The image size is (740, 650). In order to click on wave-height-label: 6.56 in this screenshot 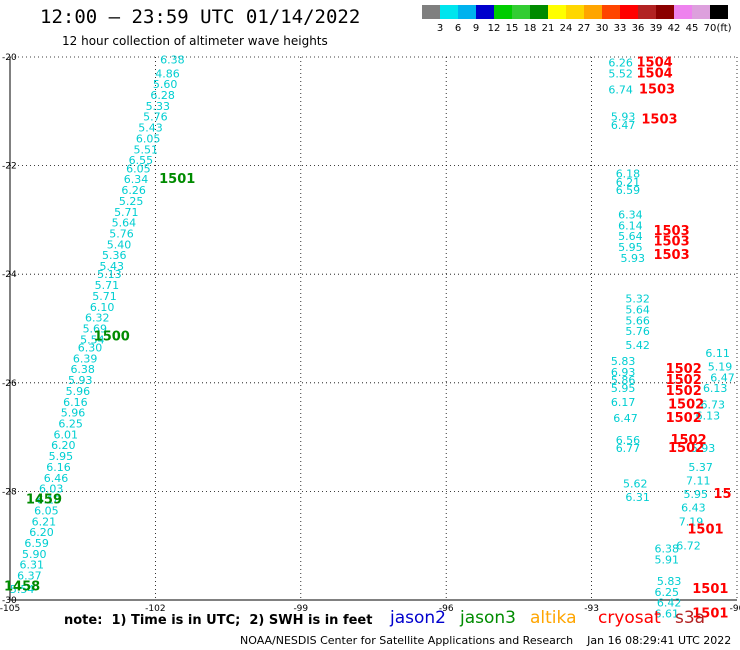, I will do `click(628, 440)`.